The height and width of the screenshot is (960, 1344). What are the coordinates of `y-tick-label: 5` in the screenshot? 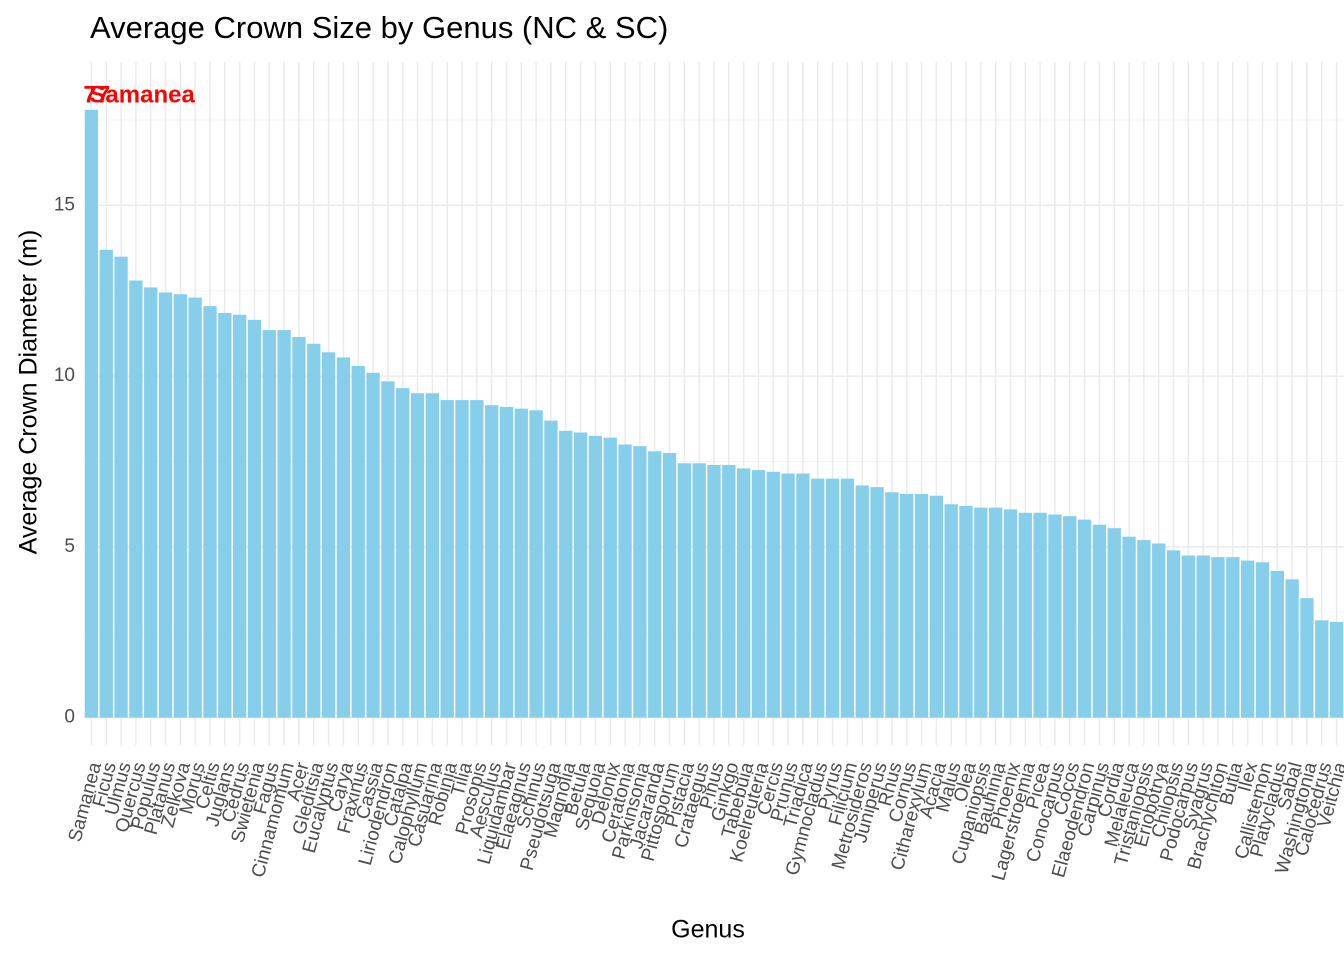 It's located at (69, 546).